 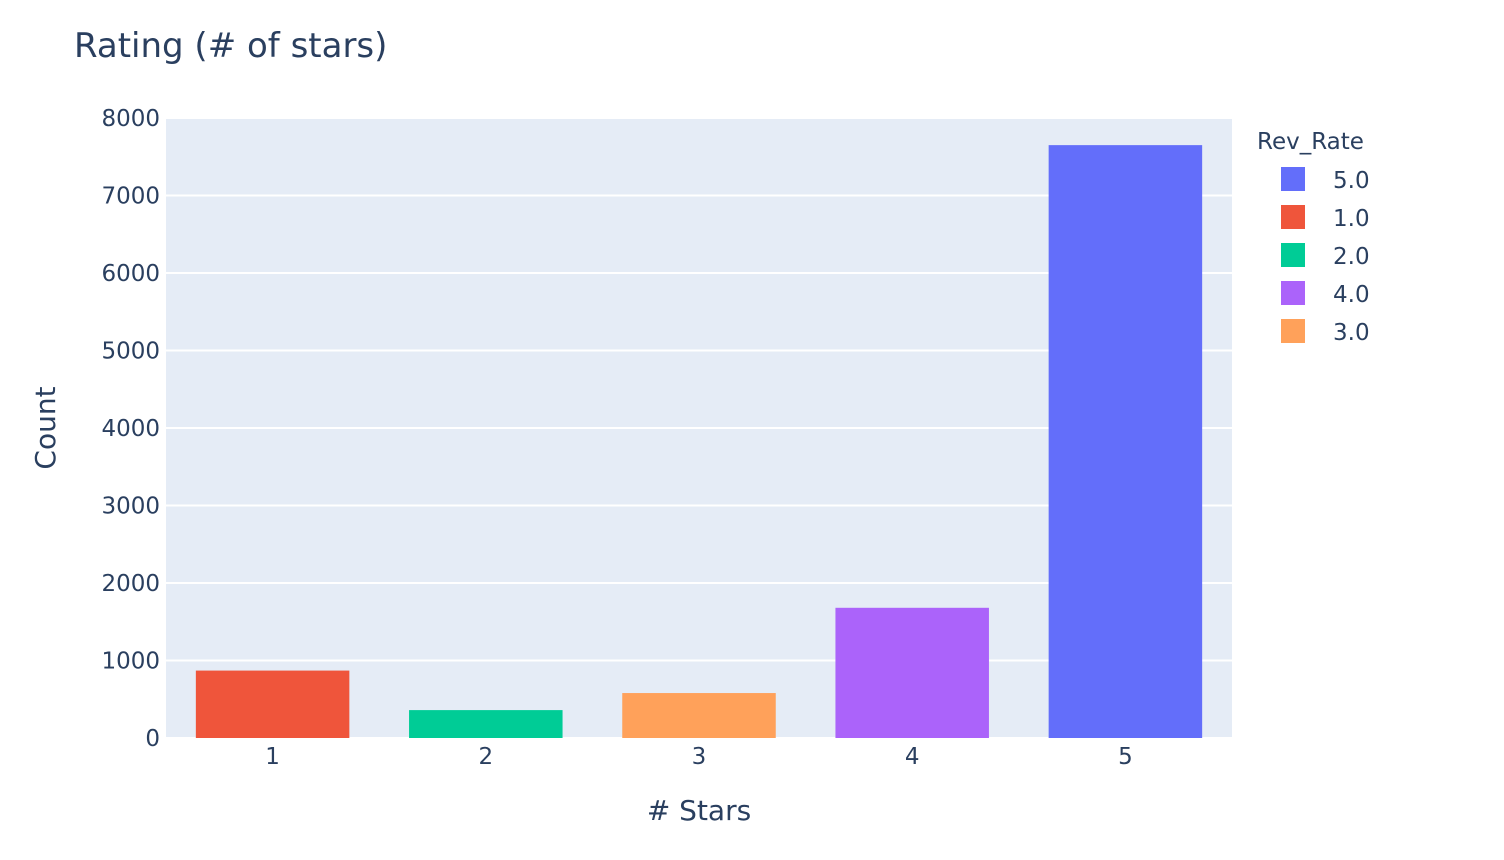 I want to click on legend-item: 1.0, so click(x=1325, y=218).